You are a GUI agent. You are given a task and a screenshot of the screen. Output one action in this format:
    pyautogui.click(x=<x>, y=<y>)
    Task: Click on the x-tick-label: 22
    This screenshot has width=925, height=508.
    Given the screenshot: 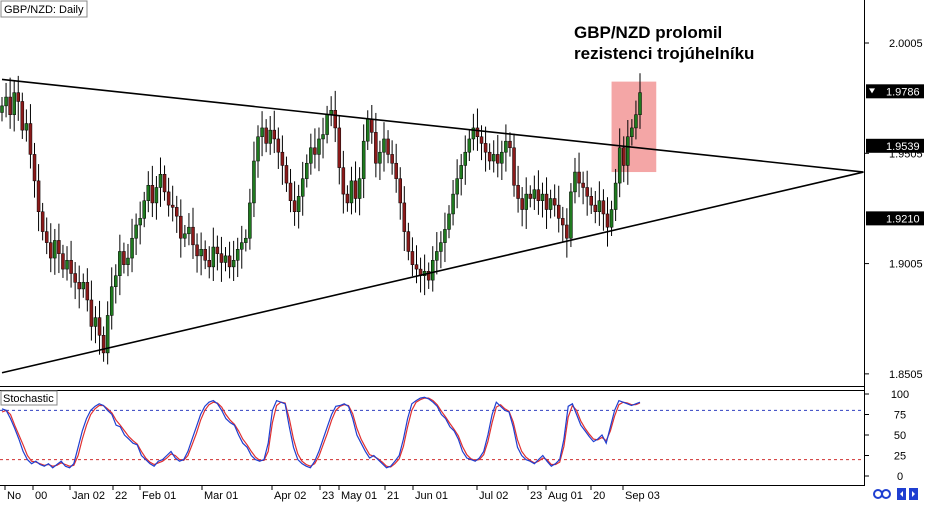 What is the action you would take?
    pyautogui.click(x=121, y=496)
    